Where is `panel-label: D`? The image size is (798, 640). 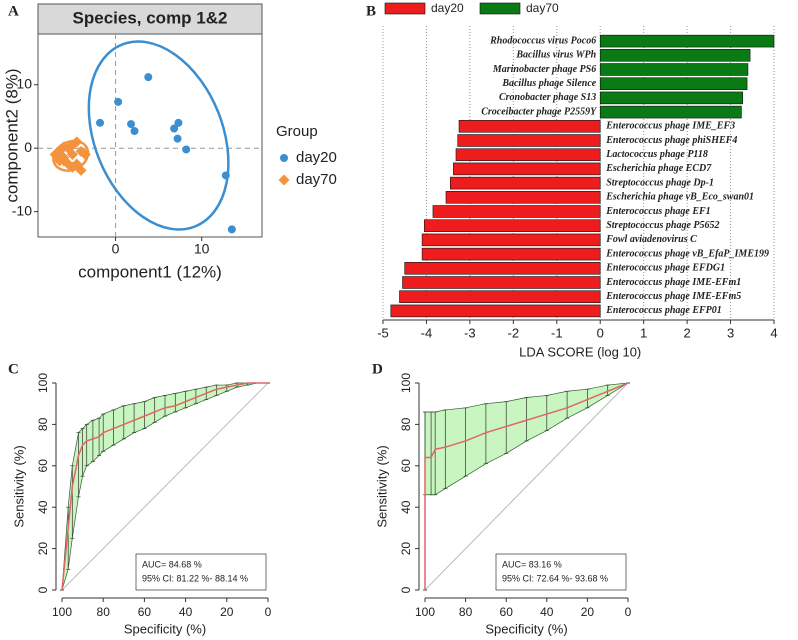
panel-label: D is located at coordinates (377, 369).